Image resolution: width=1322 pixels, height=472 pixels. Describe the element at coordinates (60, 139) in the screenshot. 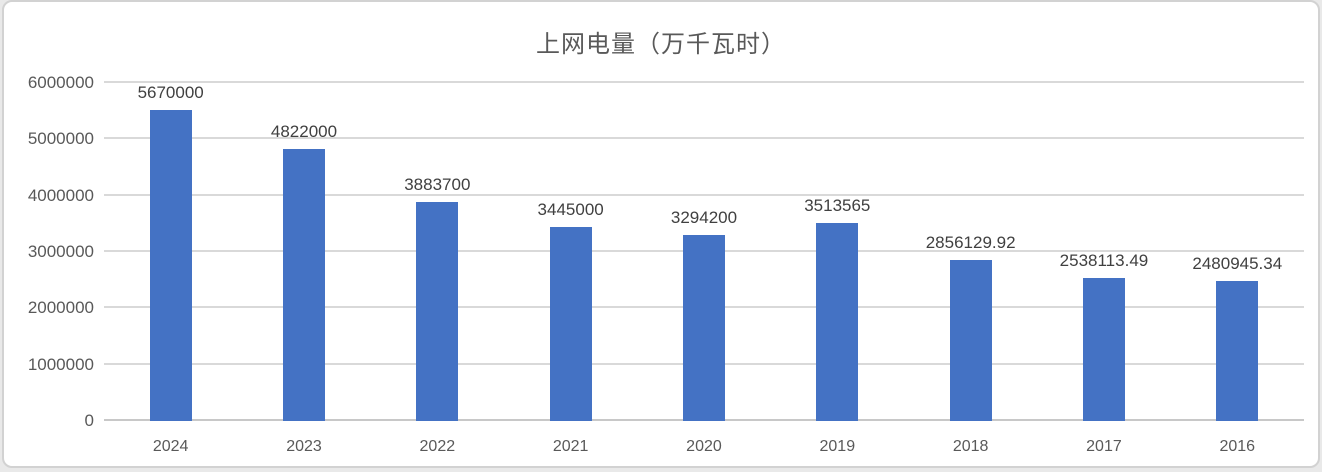

I see `y-axis-tick-label: 5000000` at that location.